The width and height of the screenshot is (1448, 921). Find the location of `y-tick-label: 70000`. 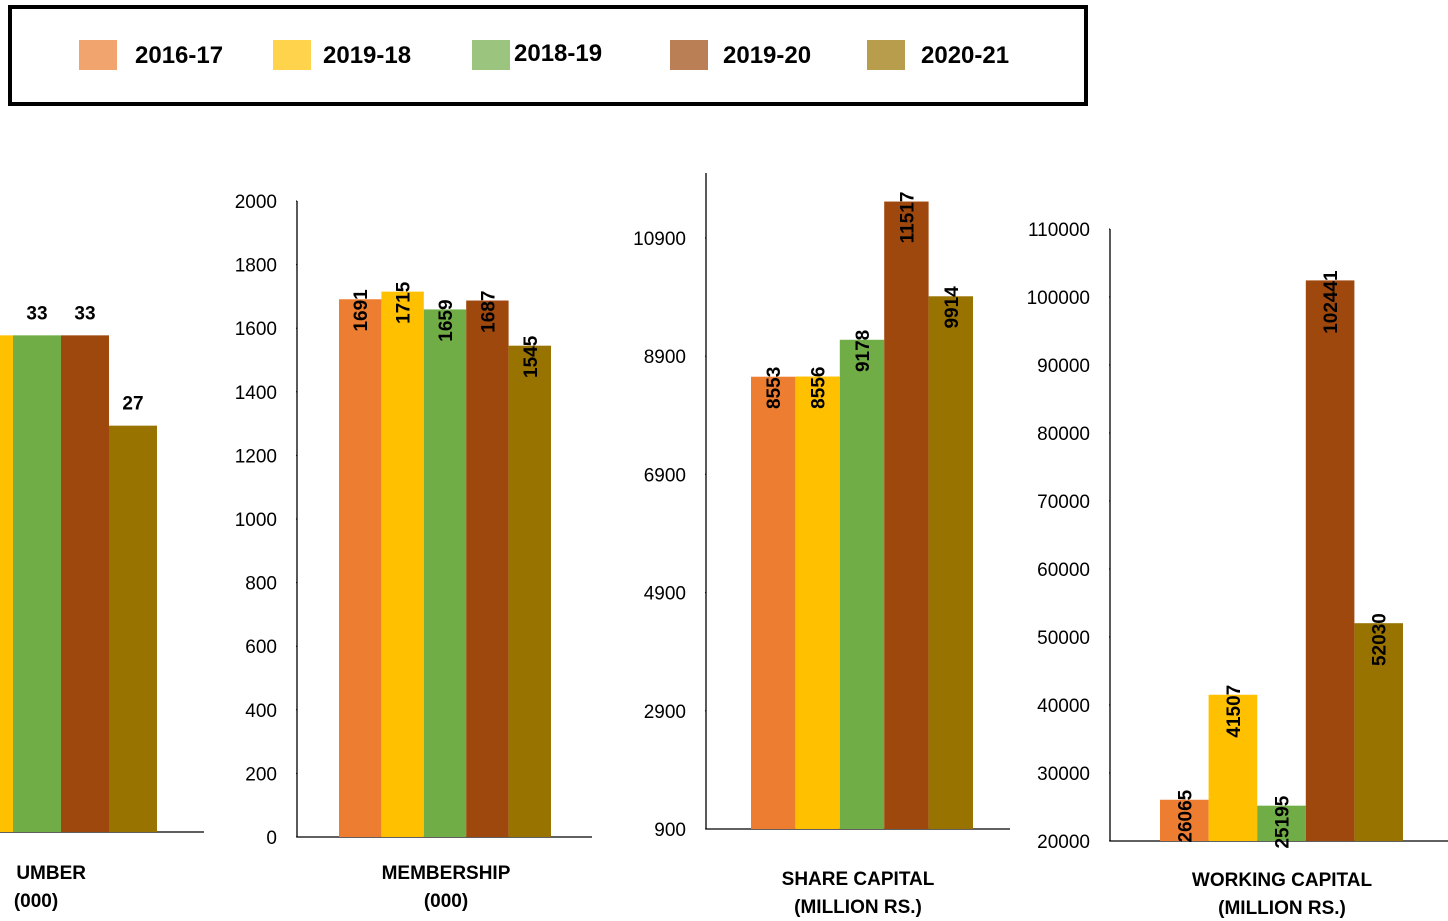

y-tick-label: 70000 is located at coordinates (1063, 502).